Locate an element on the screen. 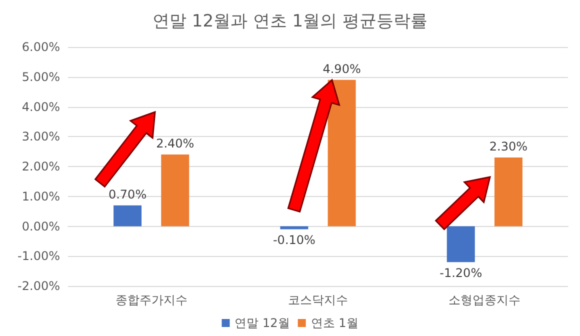 The image size is (580, 336). x-tick-label: 코스닥지수 is located at coordinates (318, 300).